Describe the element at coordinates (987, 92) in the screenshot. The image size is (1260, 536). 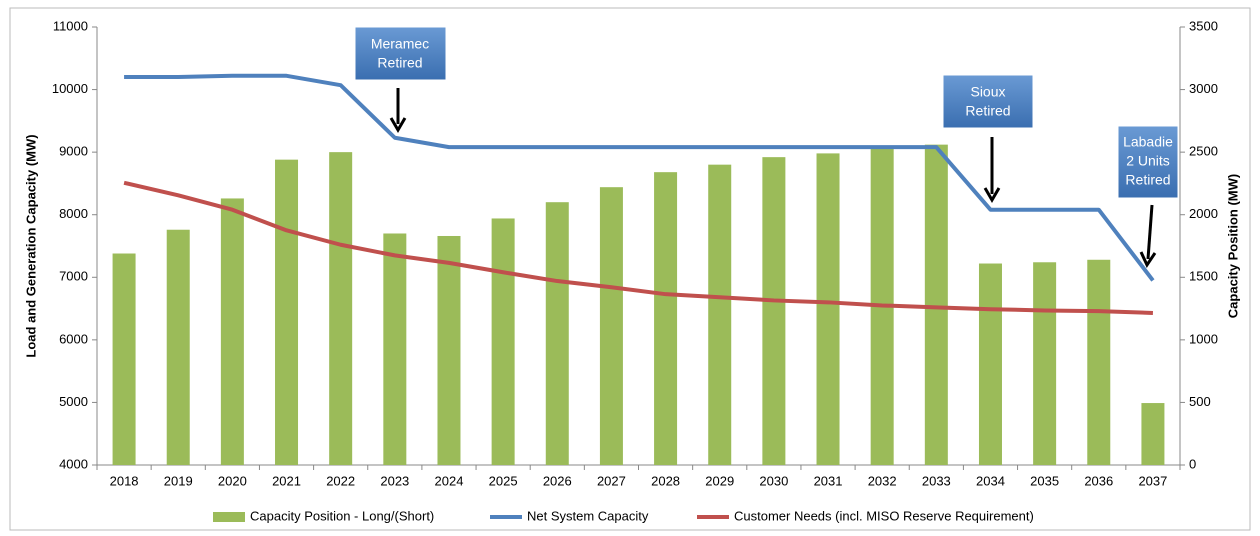
I see `annotation-text: Sioux` at that location.